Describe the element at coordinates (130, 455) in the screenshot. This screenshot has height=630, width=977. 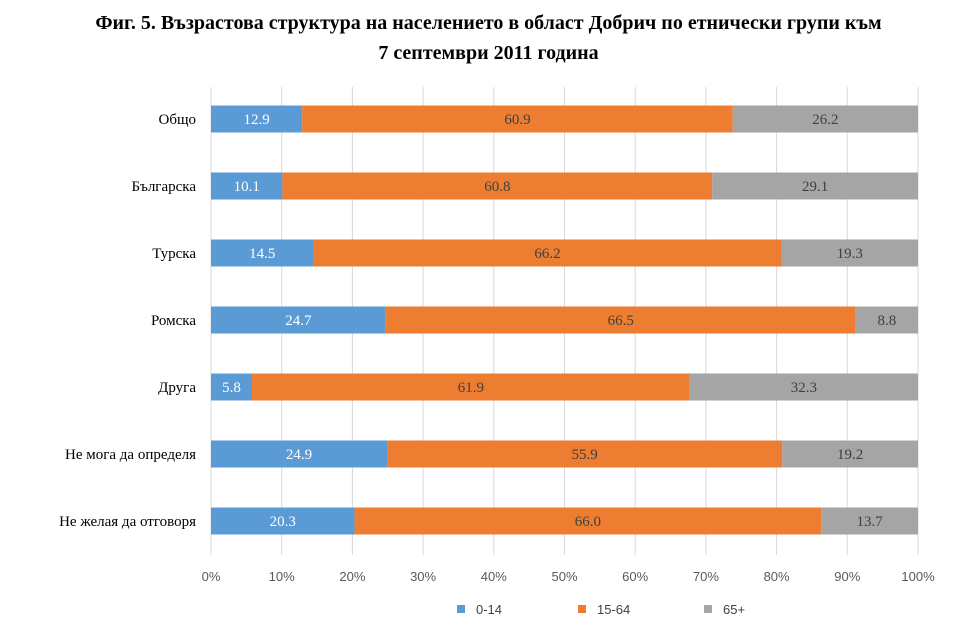
I see `category-label: Не мога да определя` at that location.